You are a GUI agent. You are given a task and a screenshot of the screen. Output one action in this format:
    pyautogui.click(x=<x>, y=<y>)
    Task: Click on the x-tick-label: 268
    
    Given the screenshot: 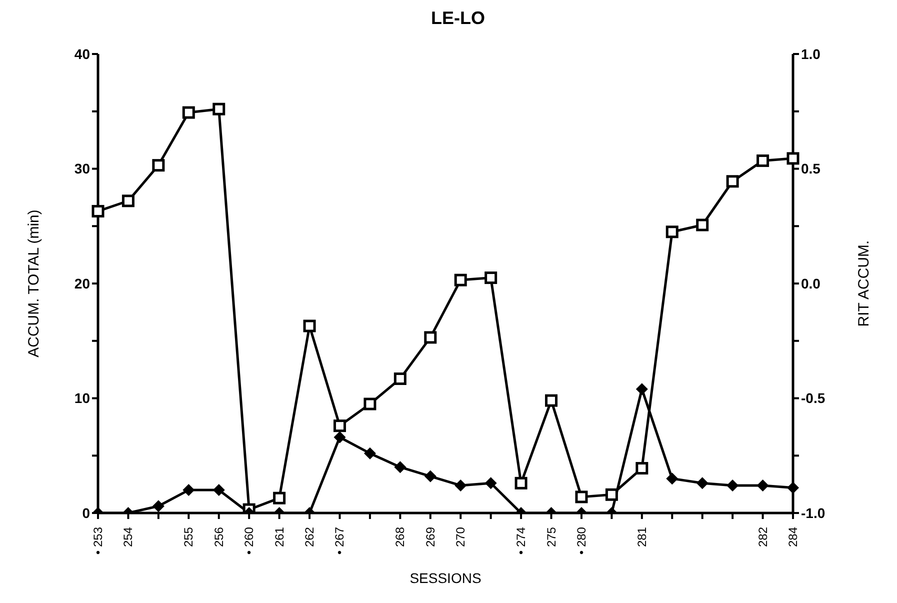 What is the action you would take?
    pyautogui.click(x=400, y=537)
    